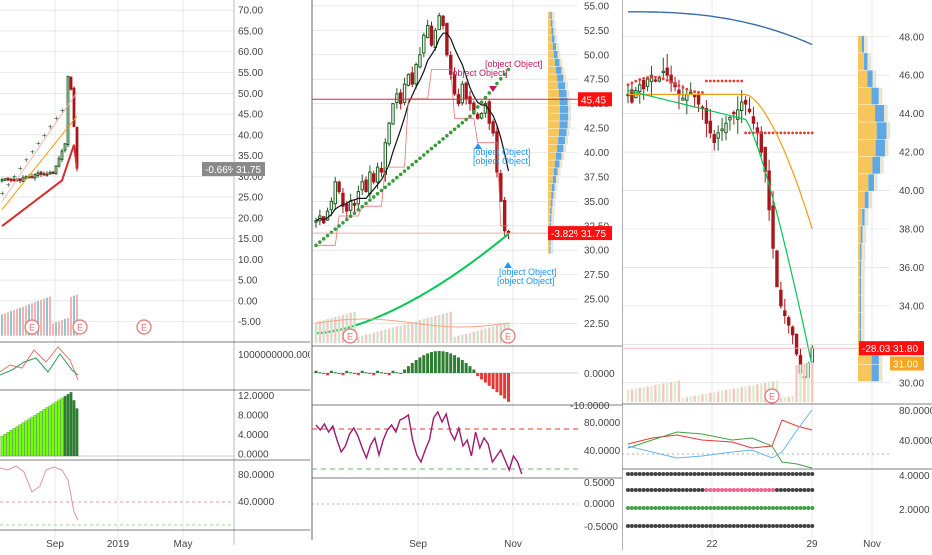 The width and height of the screenshot is (932, 555). Describe the element at coordinates (593, 100) in the screenshot. I see `level-price-label: 45.45` at that location.